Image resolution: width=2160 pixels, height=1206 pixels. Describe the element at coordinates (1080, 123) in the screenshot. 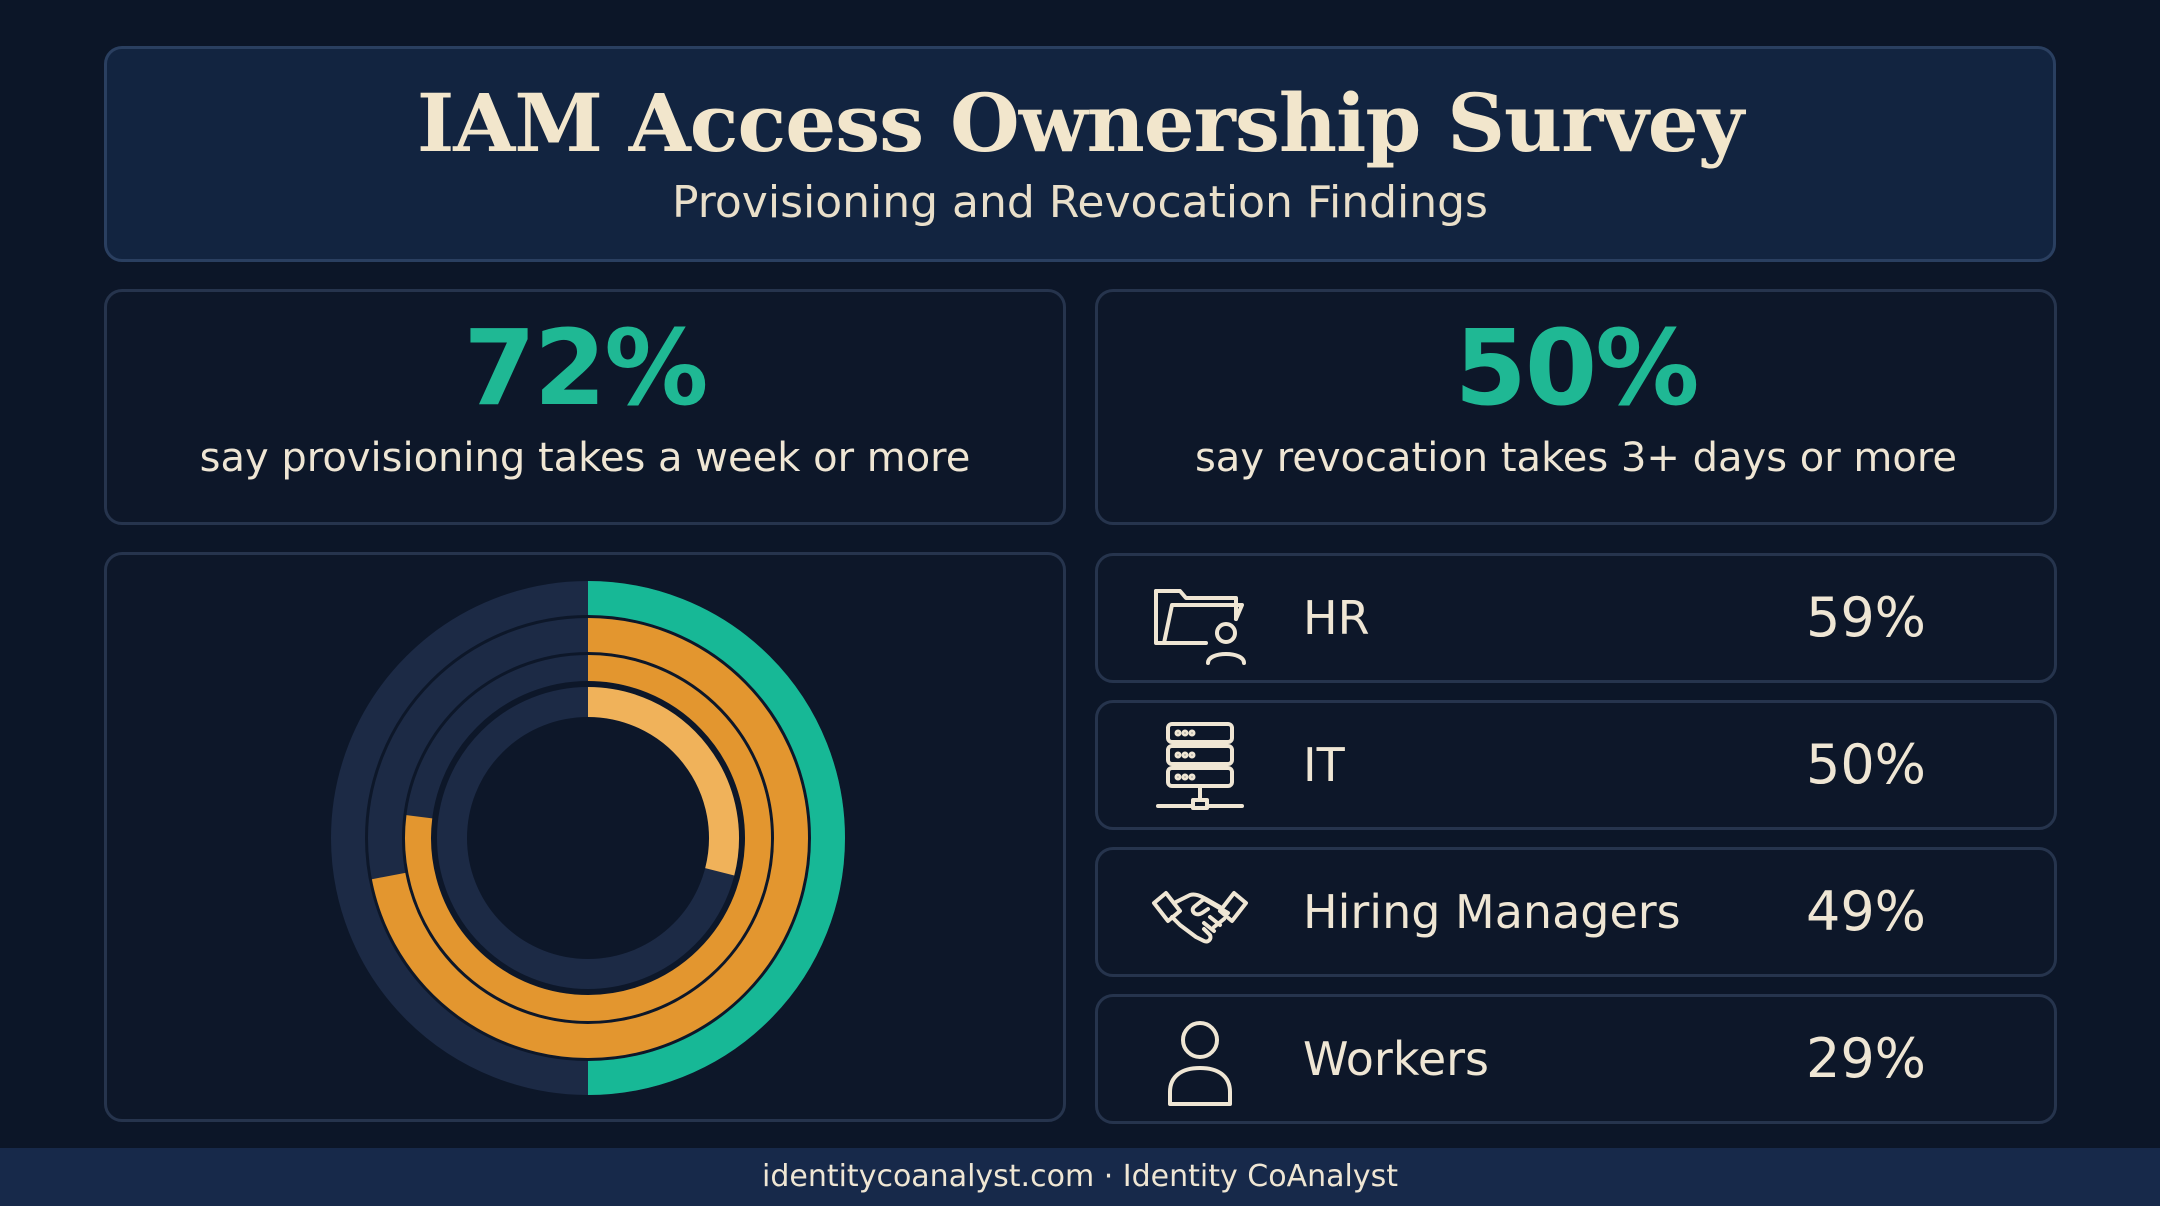

I see `page-title: IAM Access Ownership Survey` at that location.